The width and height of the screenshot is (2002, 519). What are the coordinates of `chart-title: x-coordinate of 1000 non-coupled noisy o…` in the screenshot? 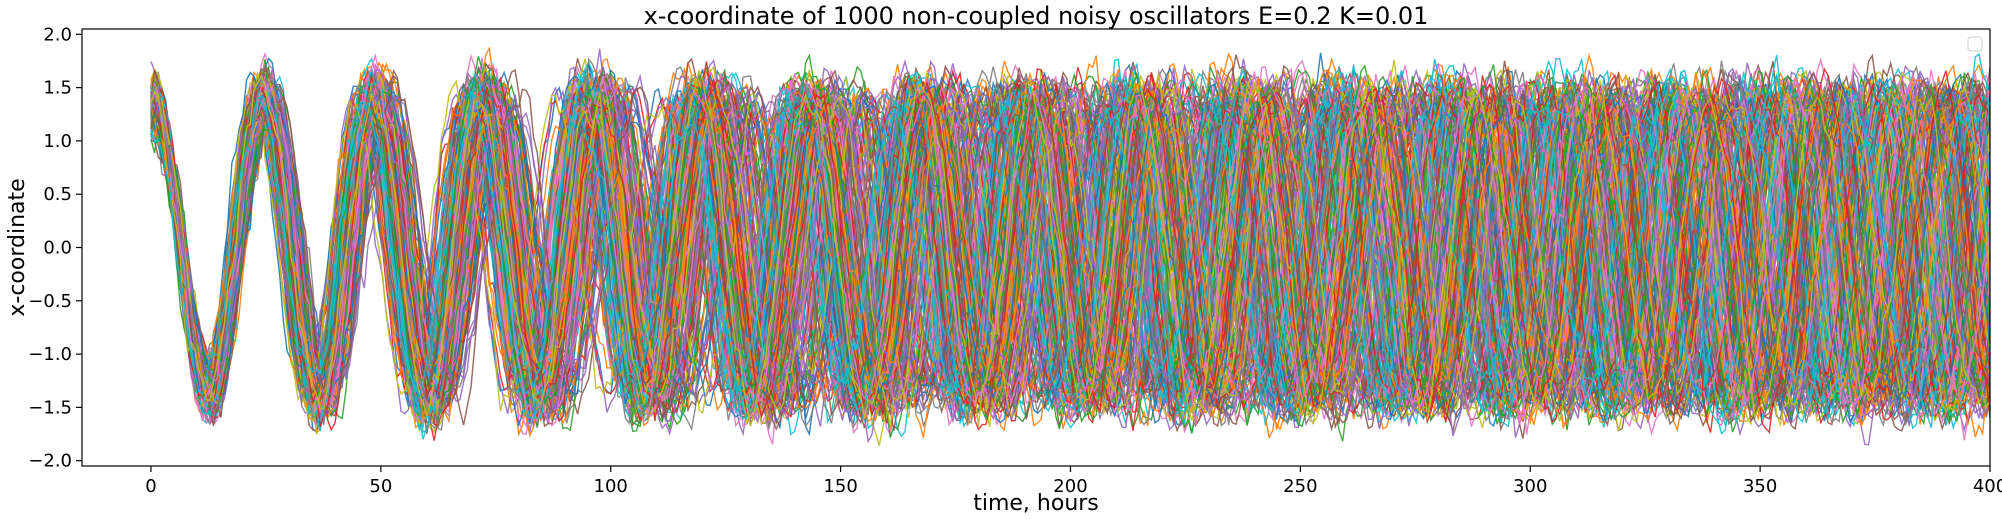 It's located at (1036, 16).